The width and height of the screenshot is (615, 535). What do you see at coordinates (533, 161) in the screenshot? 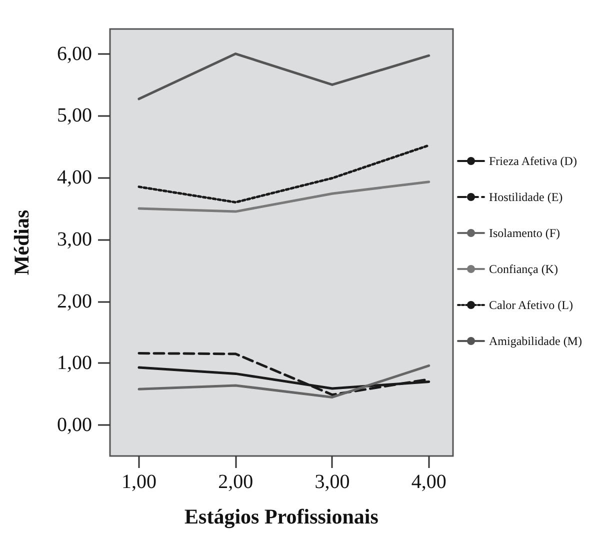
I see `legend-label: Frieza Afetiva (D)` at bounding box center [533, 161].